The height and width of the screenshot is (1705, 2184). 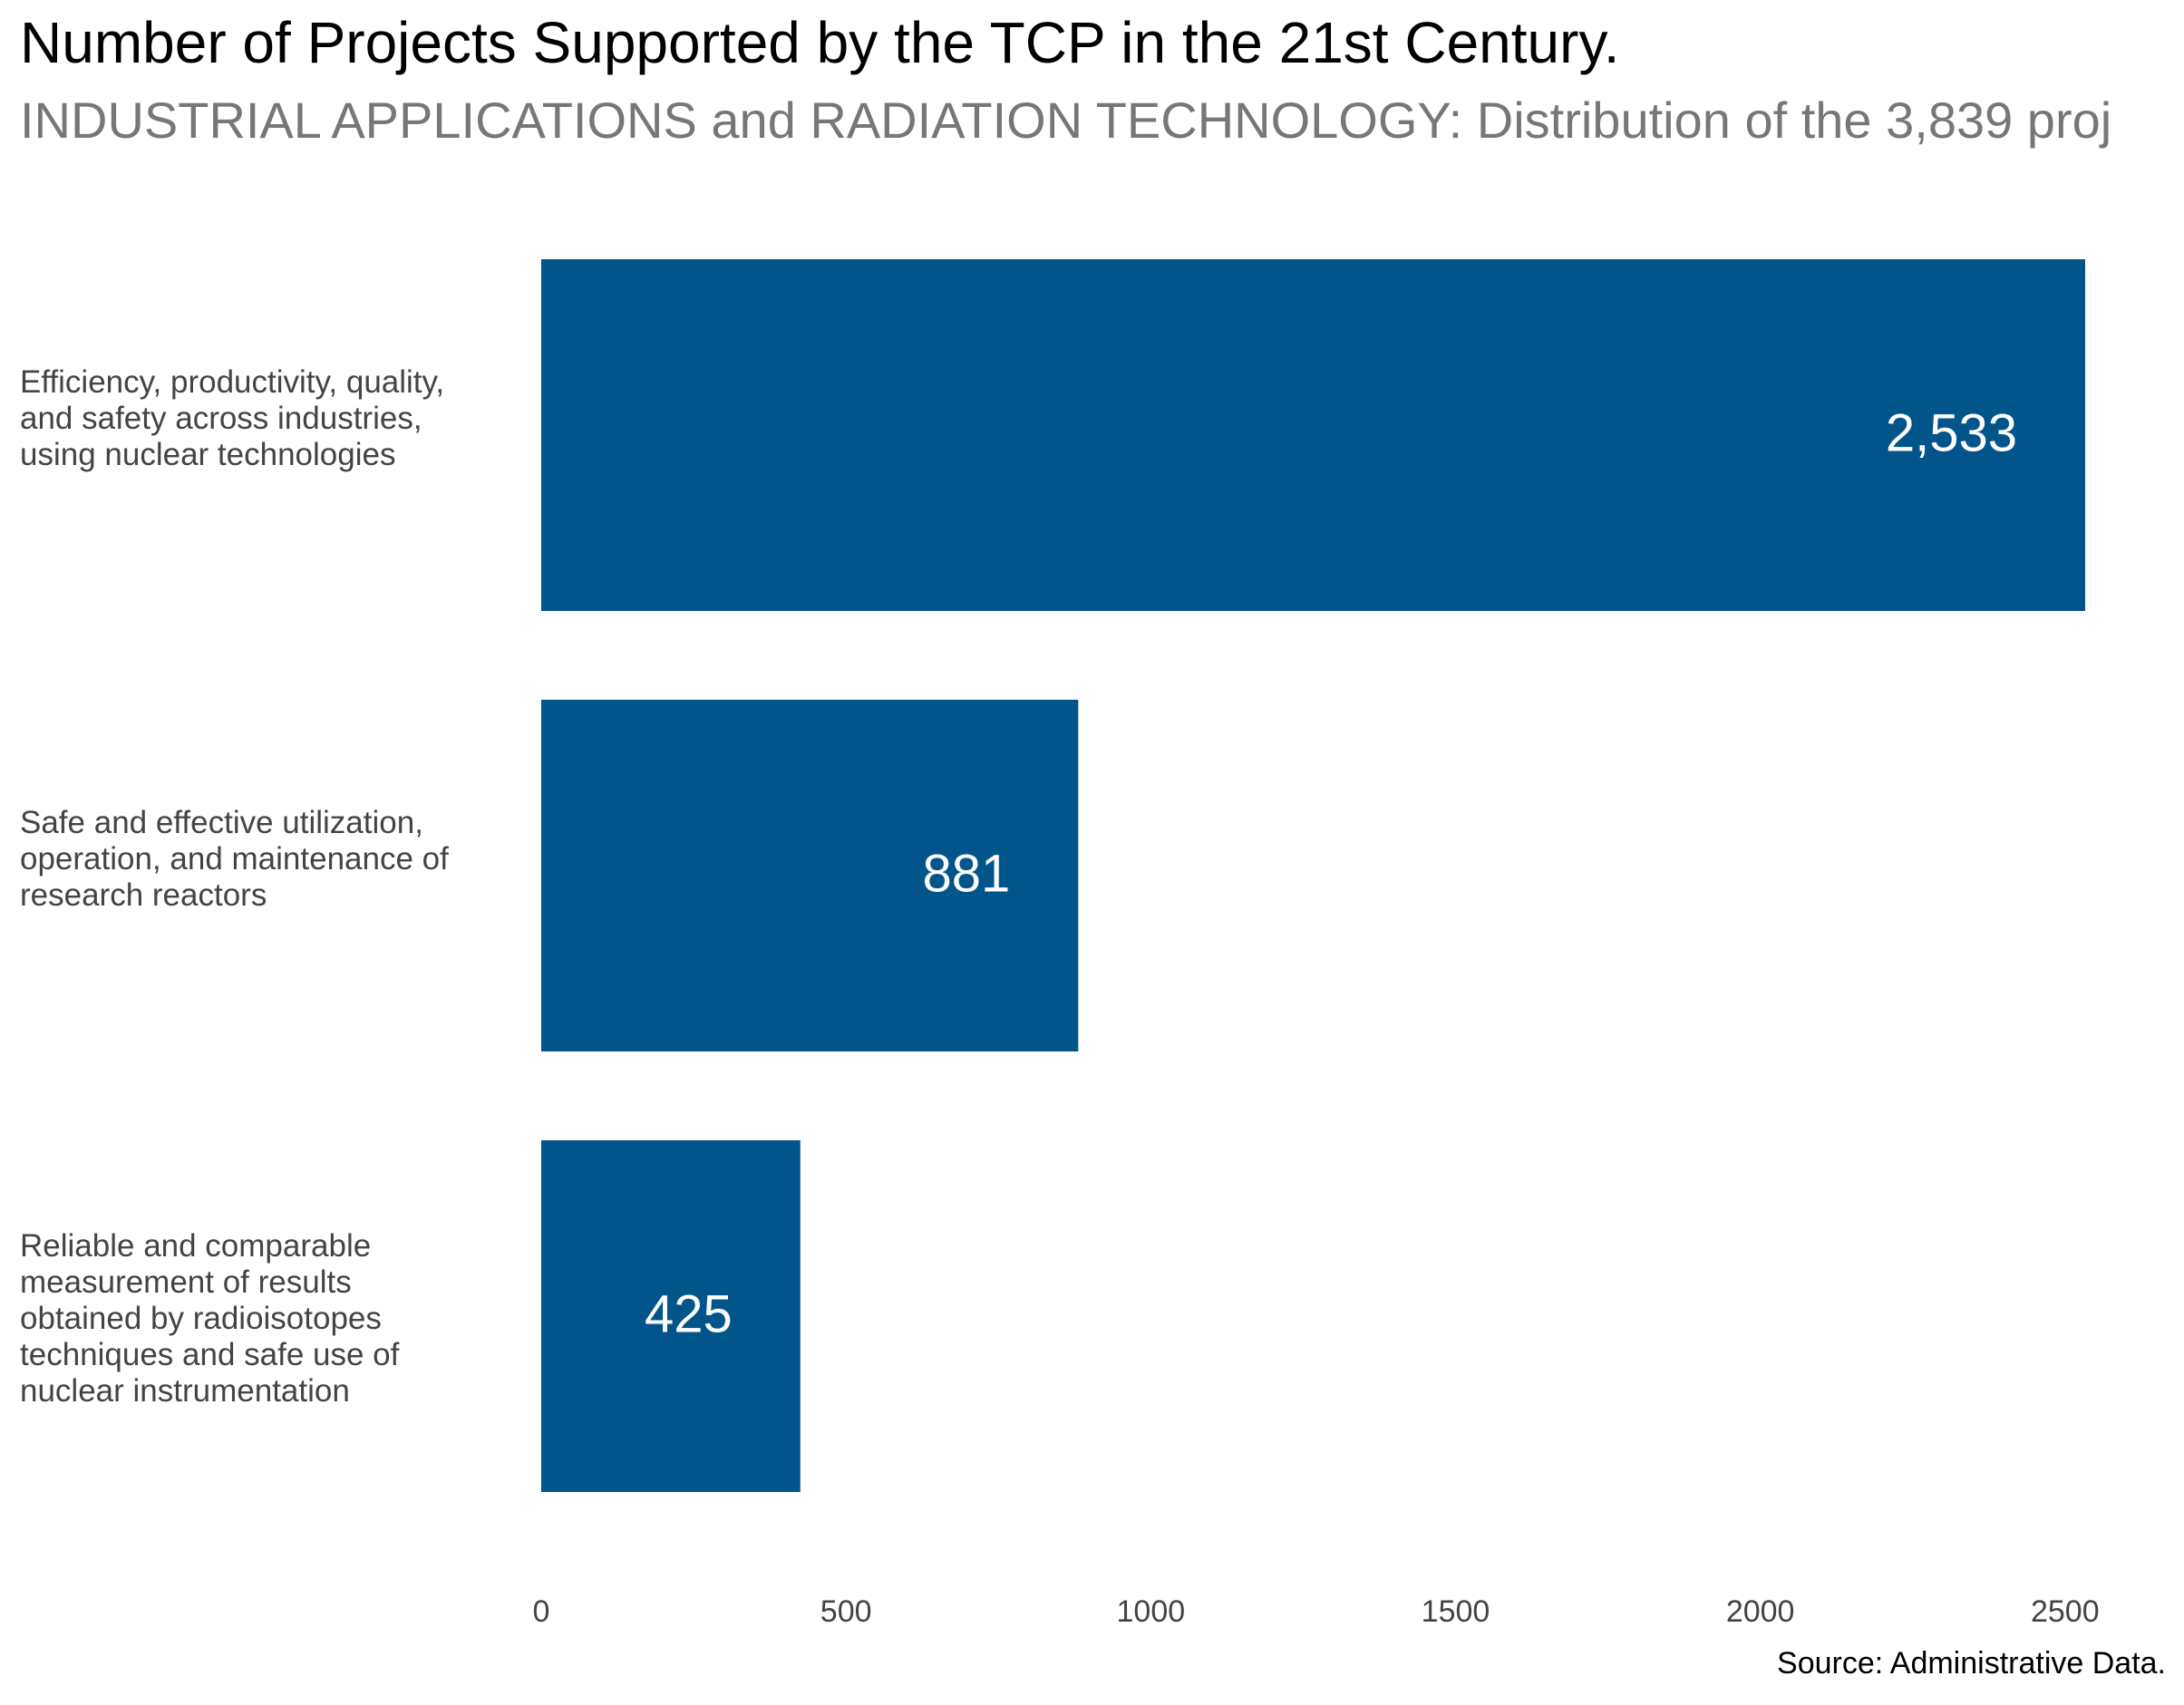 What do you see at coordinates (1456, 1612) in the screenshot?
I see `x-tick-label-3: 1500` at bounding box center [1456, 1612].